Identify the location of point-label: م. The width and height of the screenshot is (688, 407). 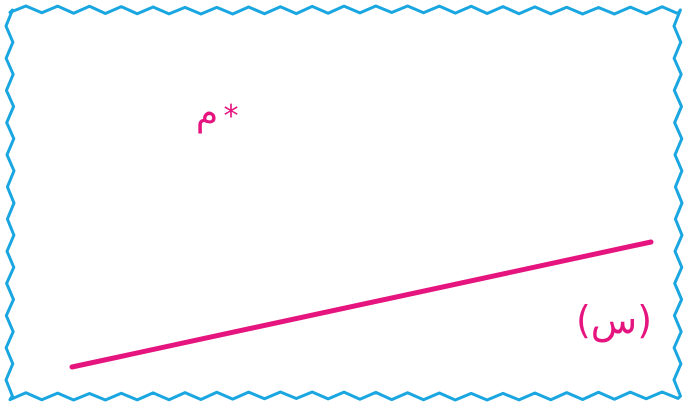
(207, 113).